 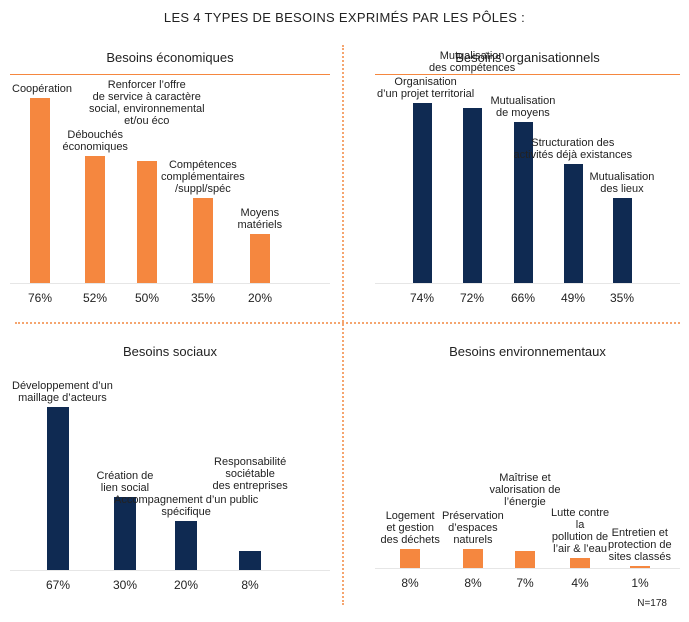 What do you see at coordinates (640, 544) in the screenshot?
I see `category-label: Entretien et protection de sites classés` at bounding box center [640, 544].